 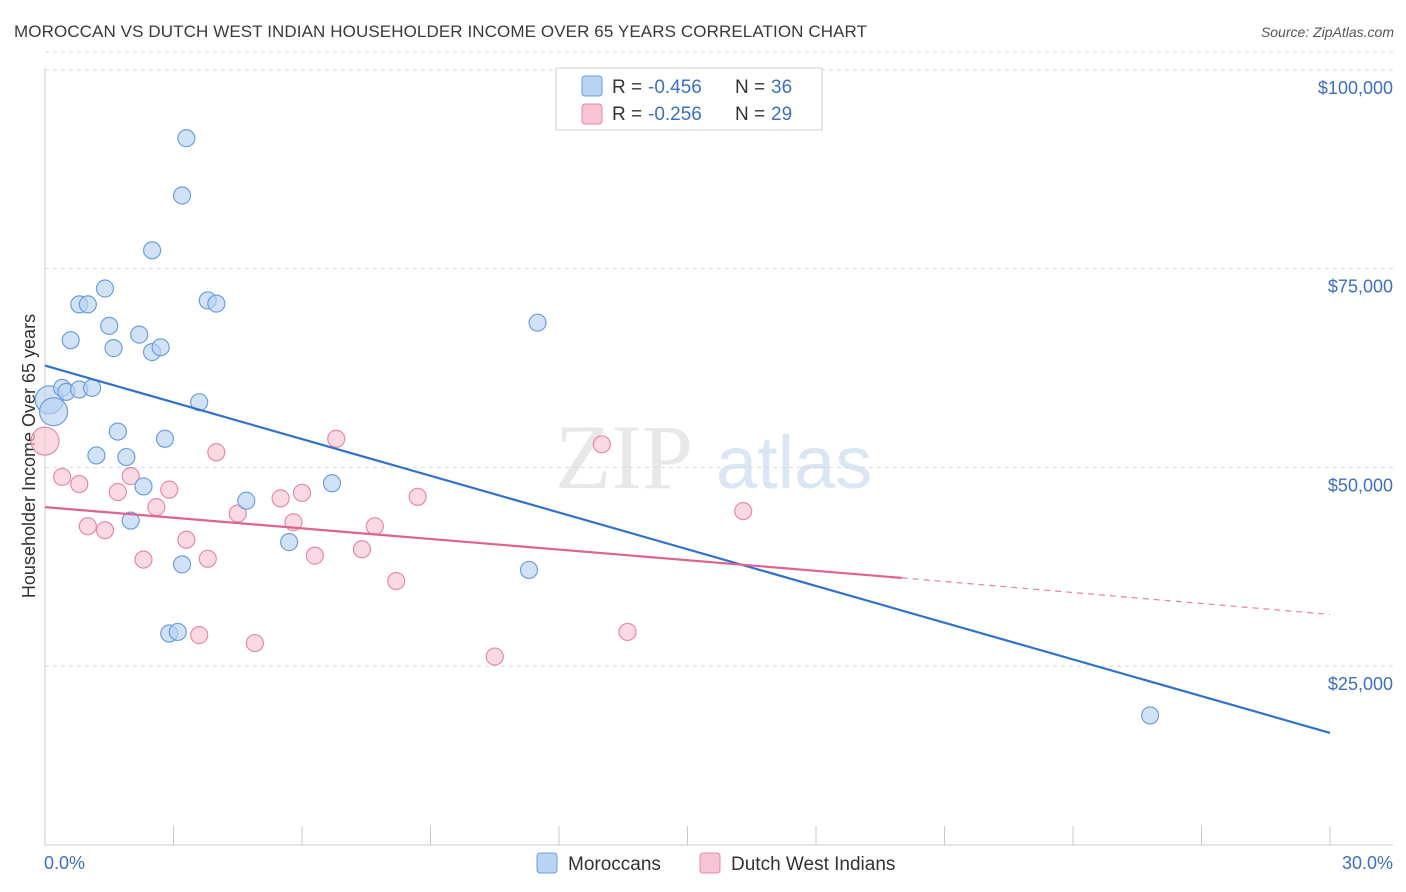 I want to click on correlation-legend: R = -0.456 N = 36 R = -0.256 N = 29, so click(x=689, y=99).